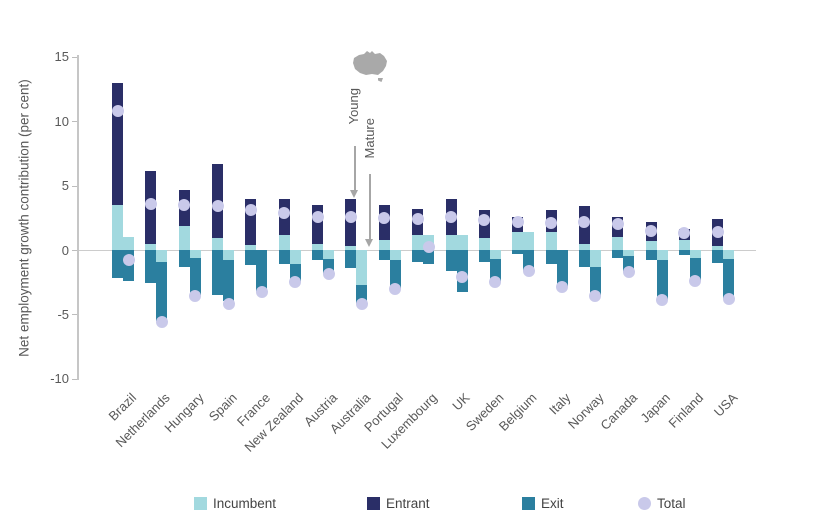  I want to click on legend-swatch-entrant, so click(373, 503).